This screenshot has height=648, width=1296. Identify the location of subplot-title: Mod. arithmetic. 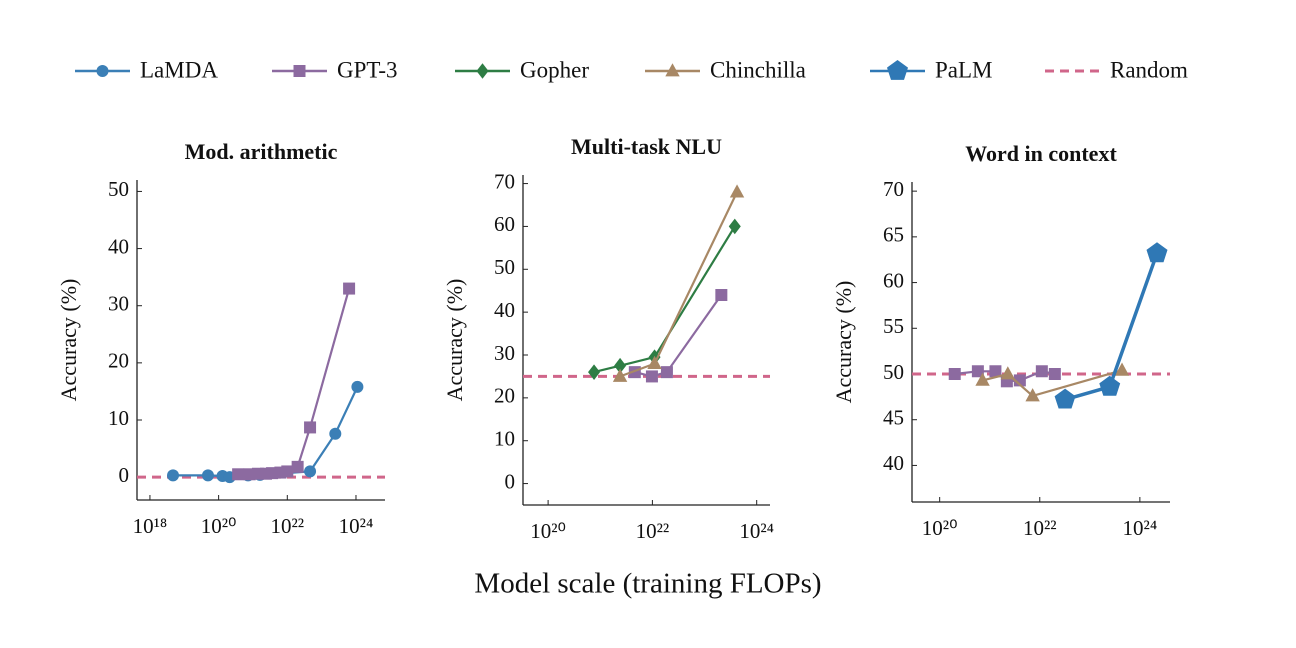
(261, 151).